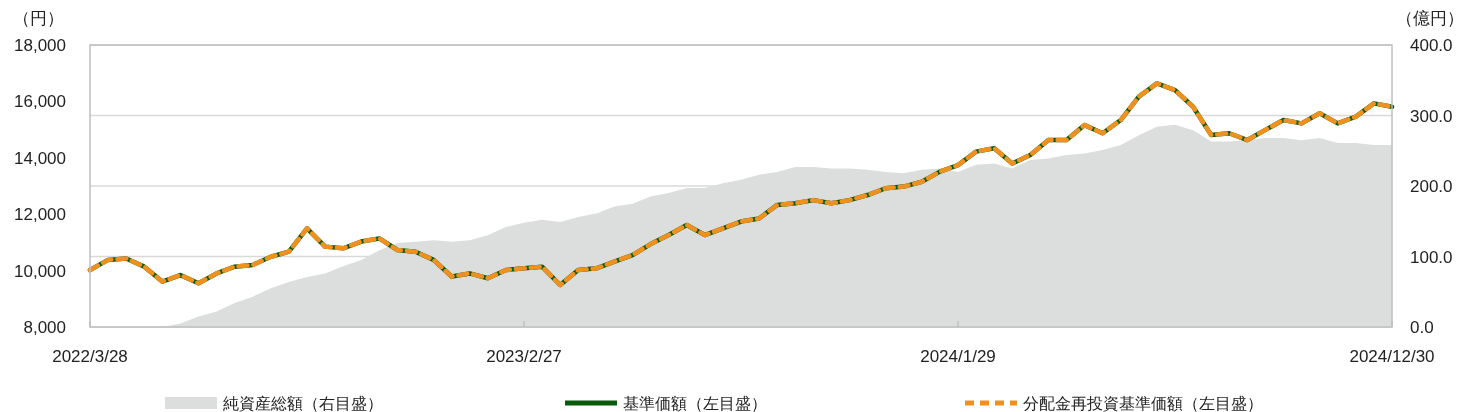  What do you see at coordinates (303, 403) in the screenshot?
I see `legend-label: 純資産総額（右目盛）` at bounding box center [303, 403].